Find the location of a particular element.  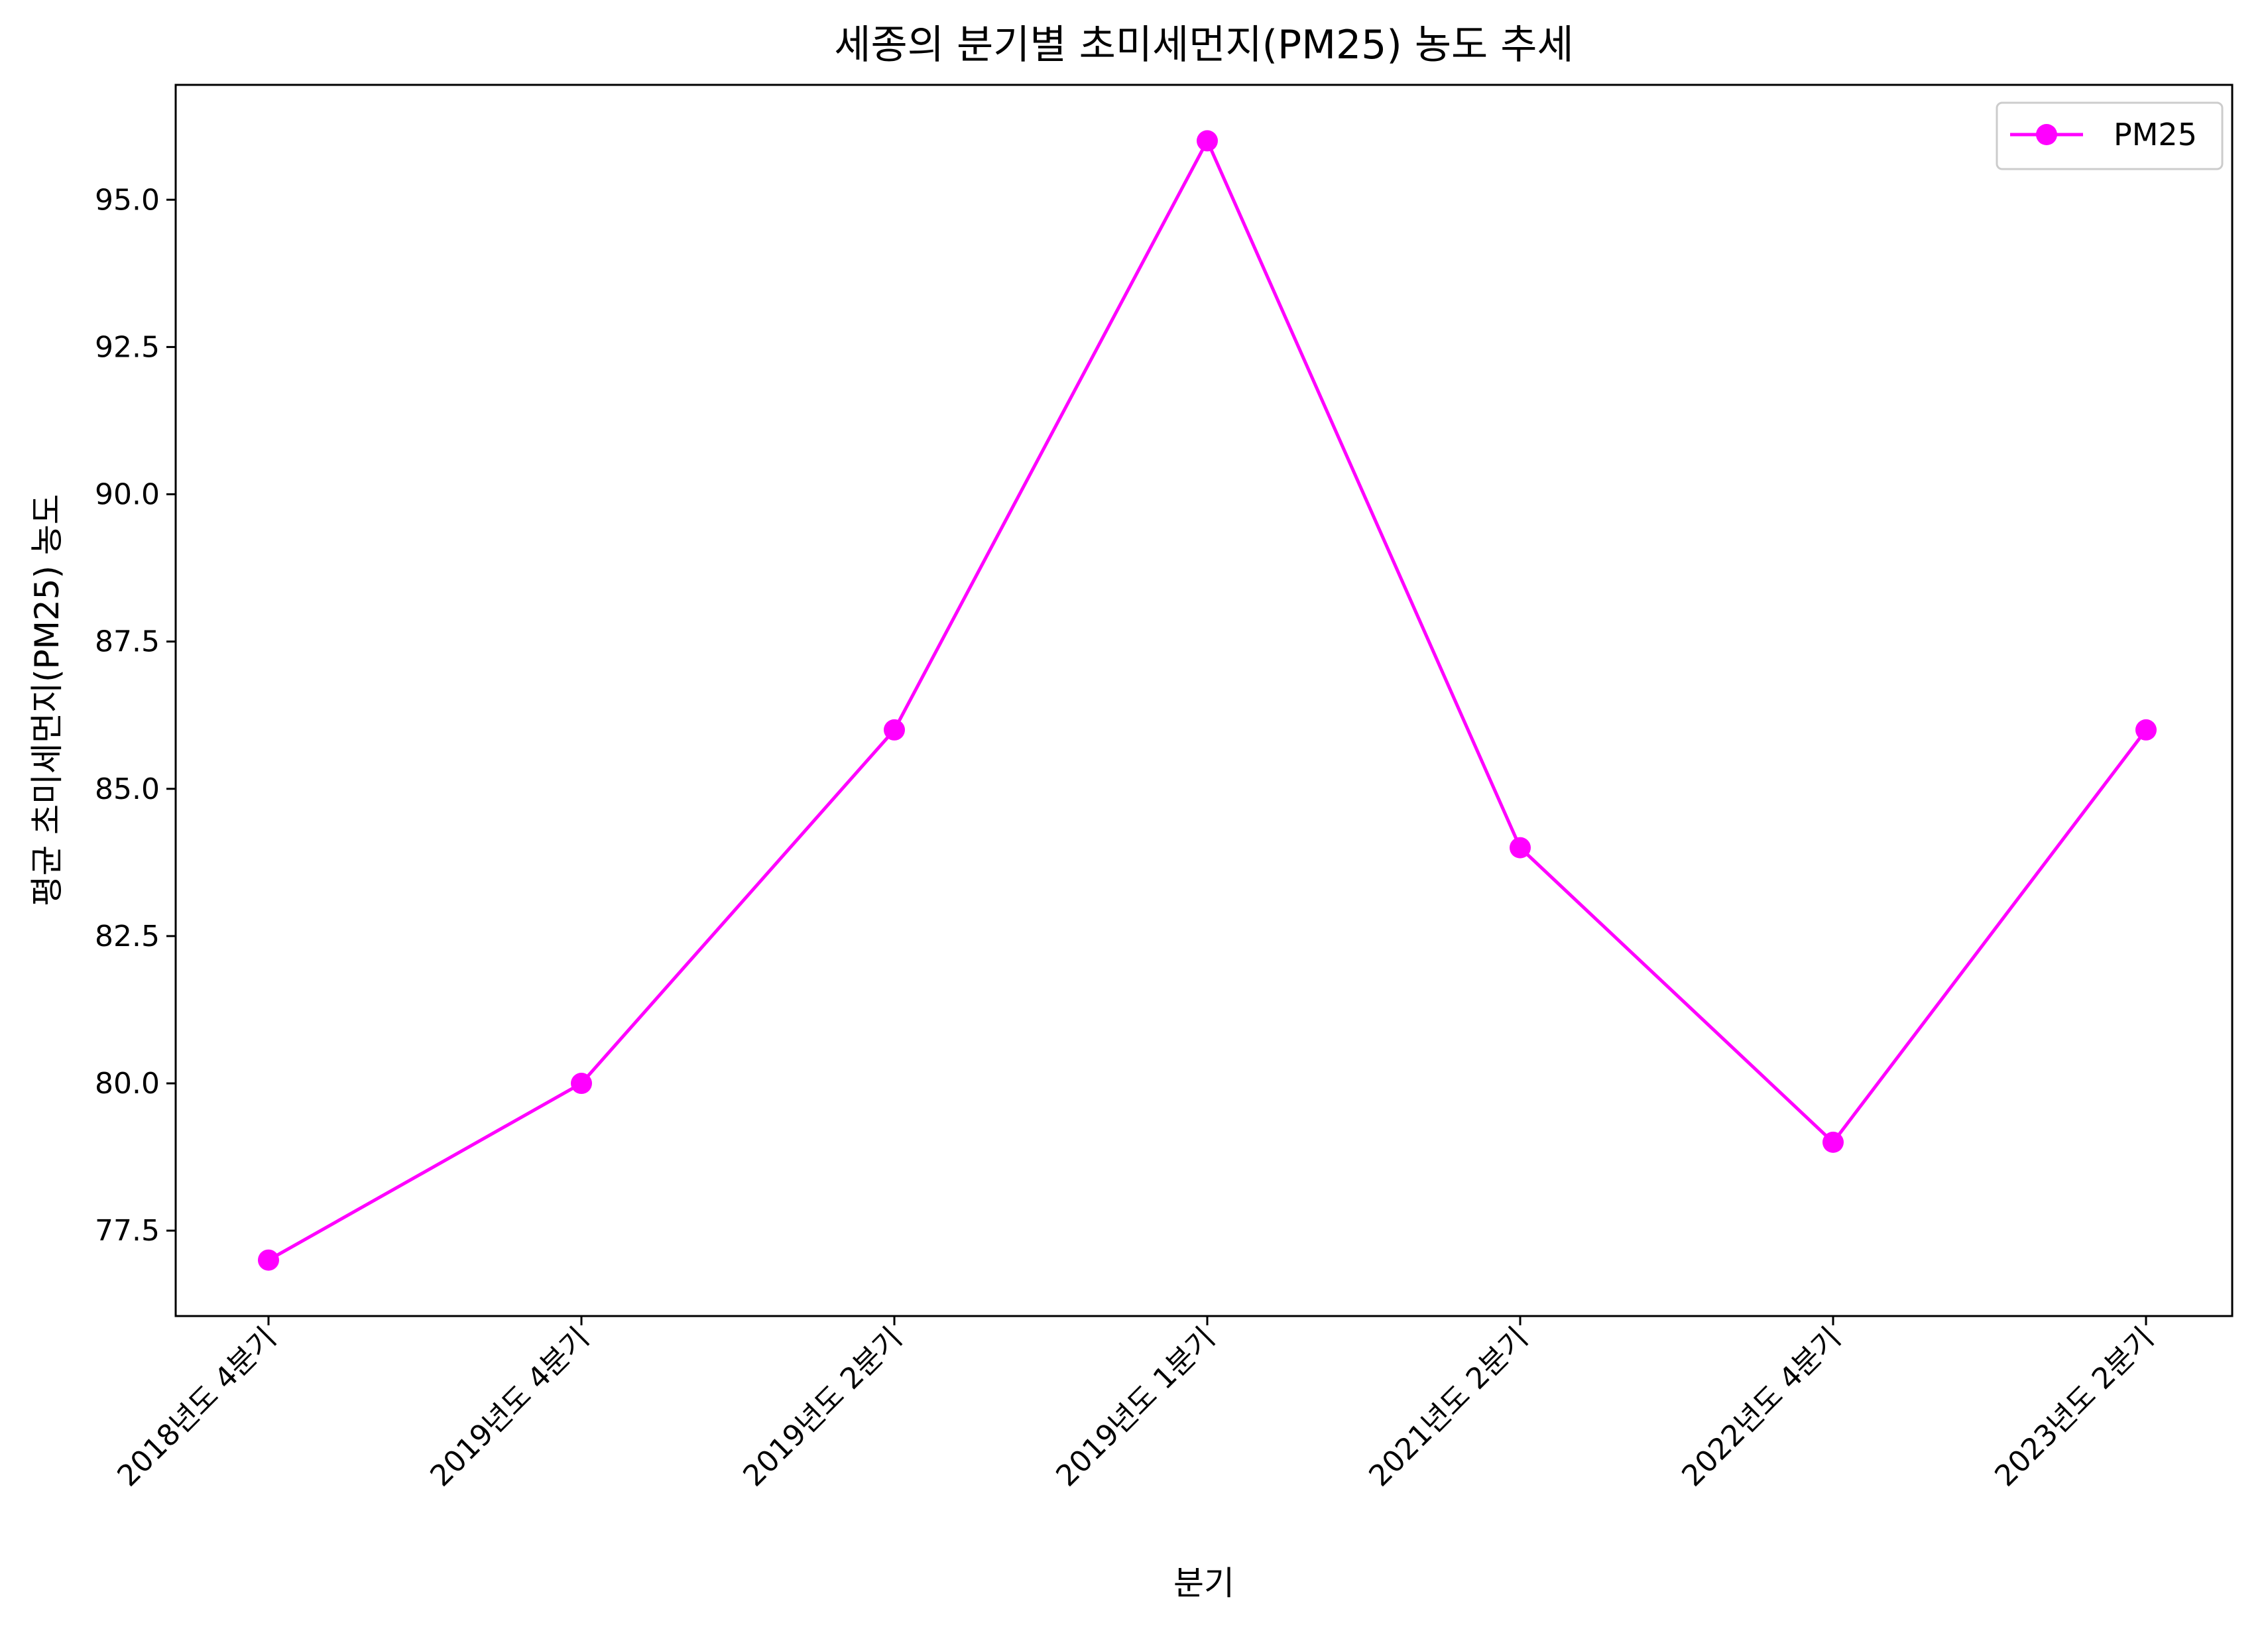

y-axis-label: 평균 초미세먼지(PM25) 농도 is located at coordinates (47, 700).